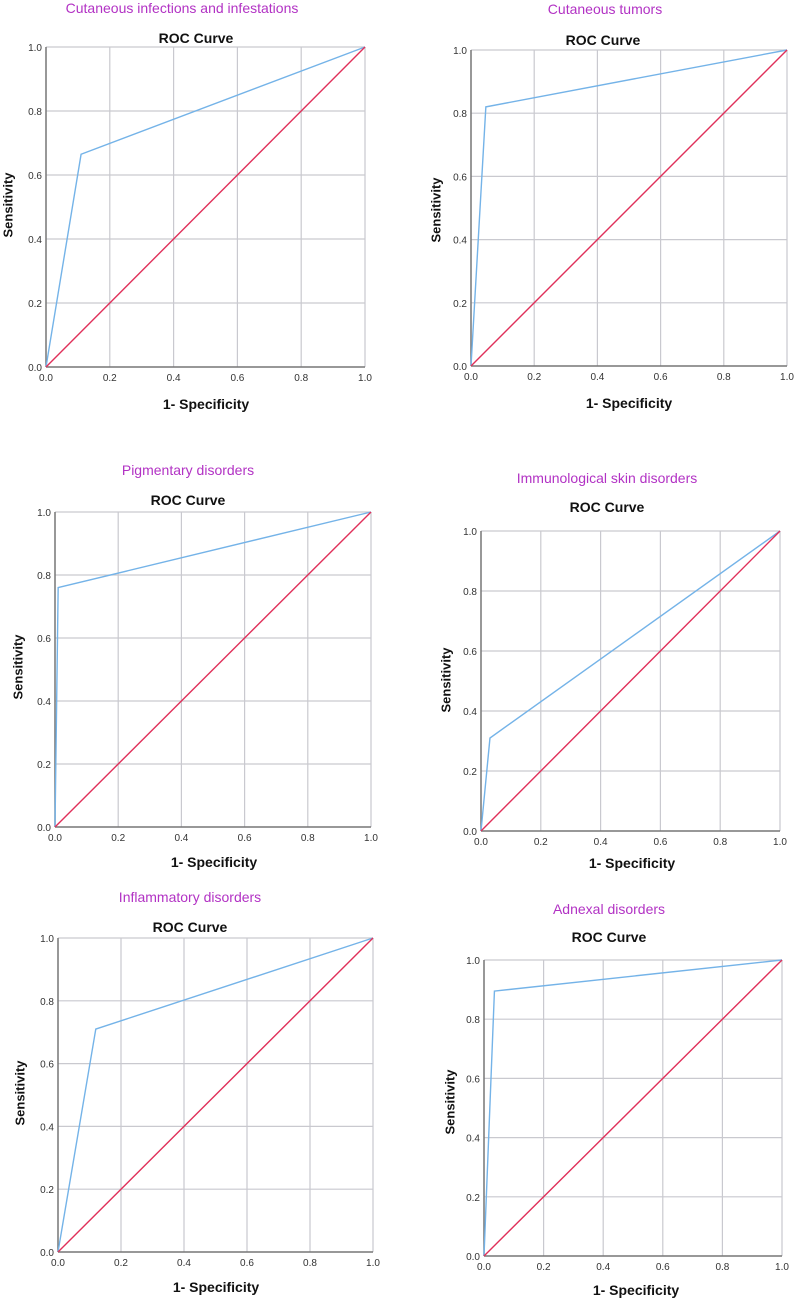  Describe the element at coordinates (182, 8) in the screenshot. I see `panel-title: Cutaneous infections and infestations` at that location.